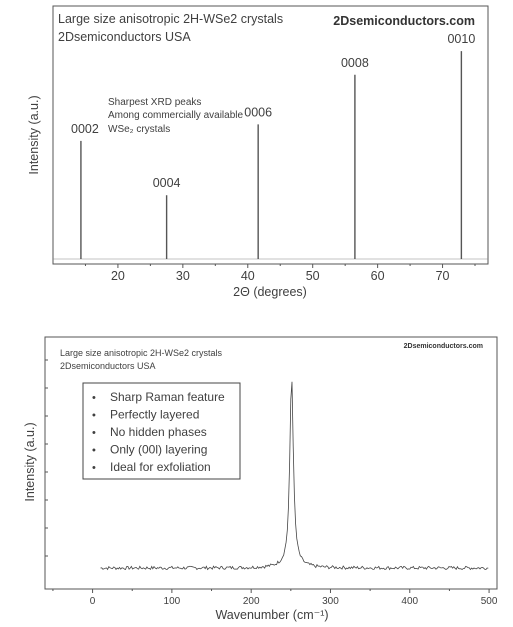 This screenshot has height=627, width=513. I want to click on xrd-brand: 2Dsemiconductors.com, so click(404, 21).